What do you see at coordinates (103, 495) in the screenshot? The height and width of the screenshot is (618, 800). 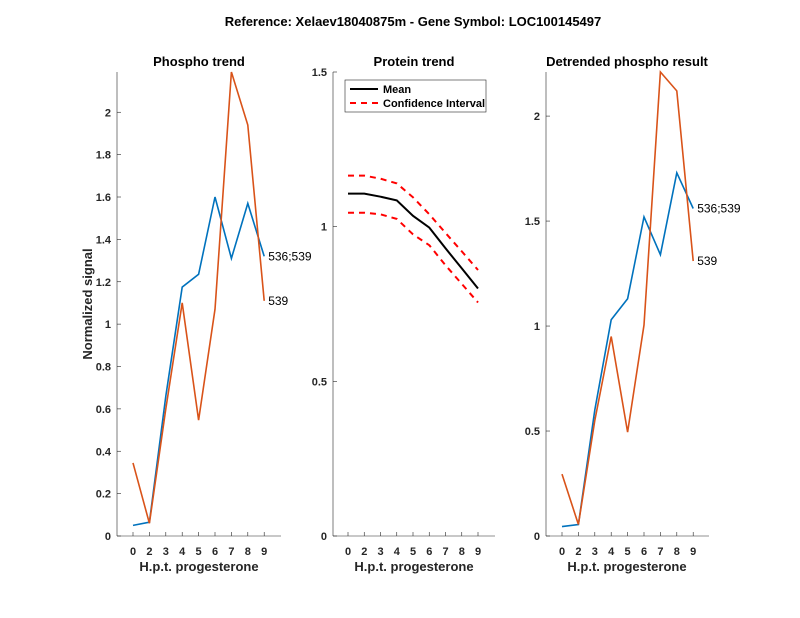 I see `y-tick-label: 0.2` at bounding box center [103, 495].